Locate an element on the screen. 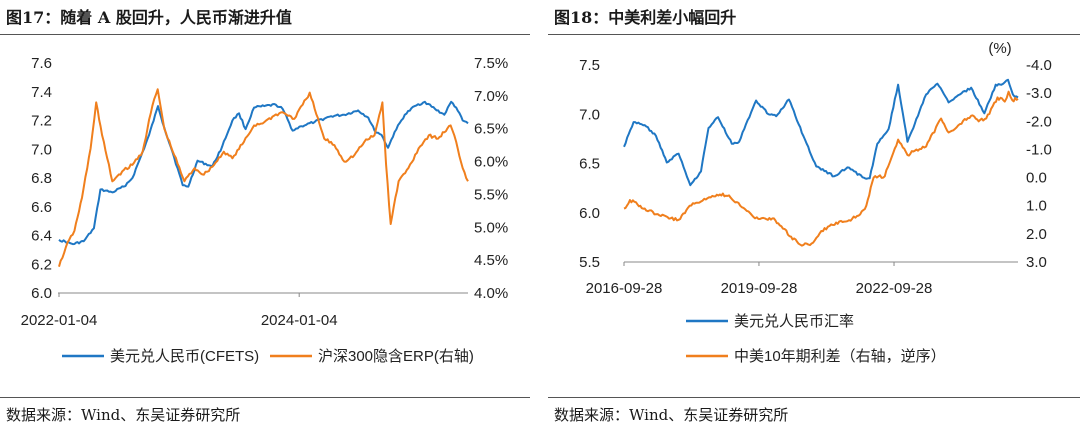 Image resolution: width=1080 pixels, height=431 pixels. y-left-tick-label: 6.4 is located at coordinates (41, 236).